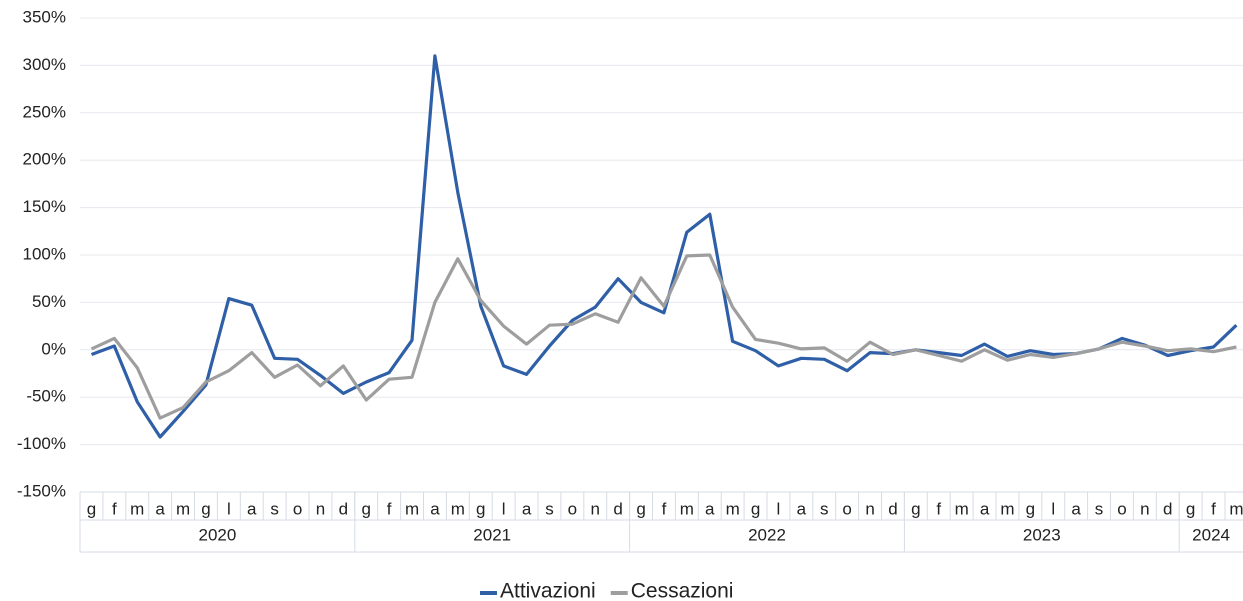  Describe the element at coordinates (44, 253) in the screenshot. I see `y-tick-label: 100%` at that location.